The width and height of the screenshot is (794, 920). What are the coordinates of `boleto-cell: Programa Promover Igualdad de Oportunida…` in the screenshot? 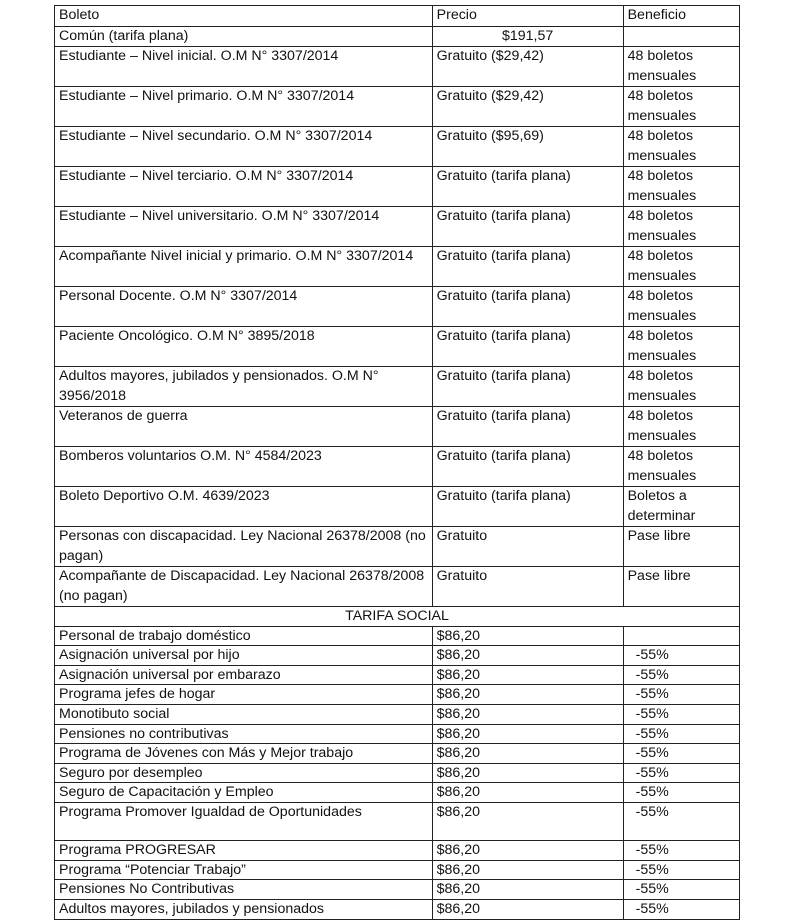 It's located at (243, 821).